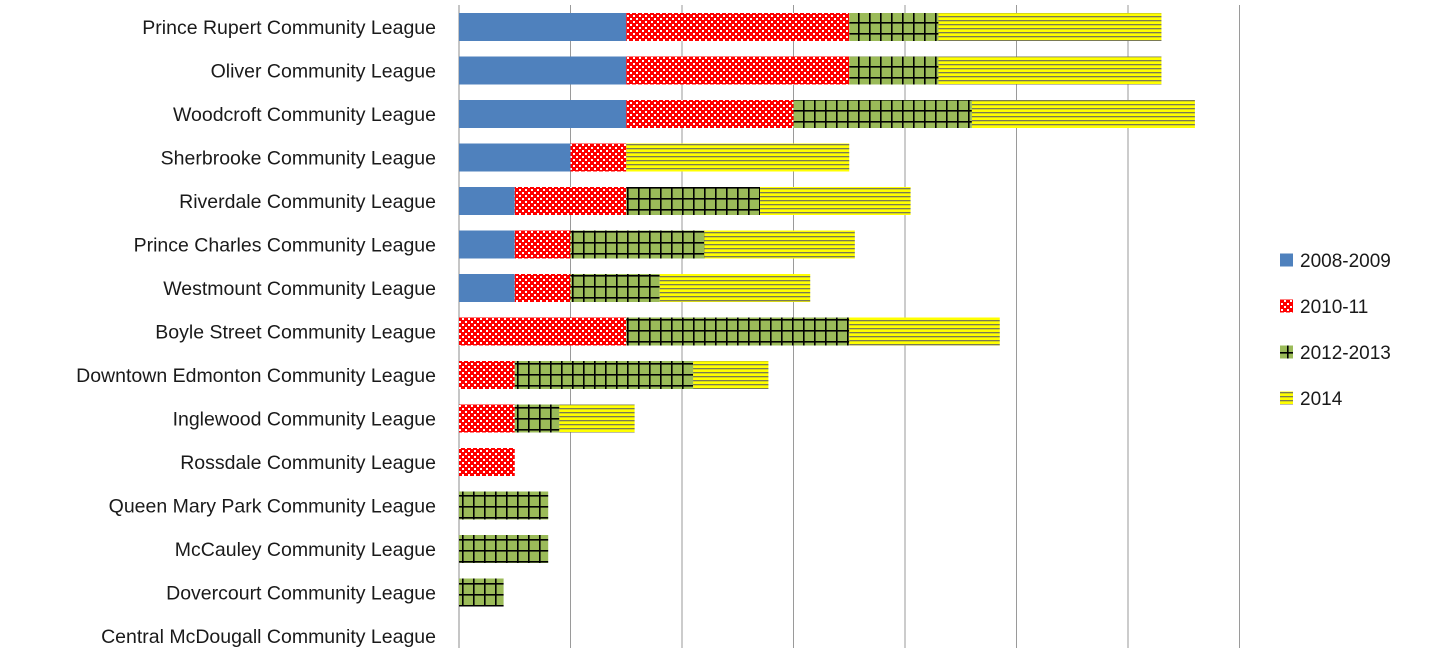  What do you see at coordinates (924, 331) in the screenshot?
I see `bar-2014-boyle-street-community-league` at bounding box center [924, 331].